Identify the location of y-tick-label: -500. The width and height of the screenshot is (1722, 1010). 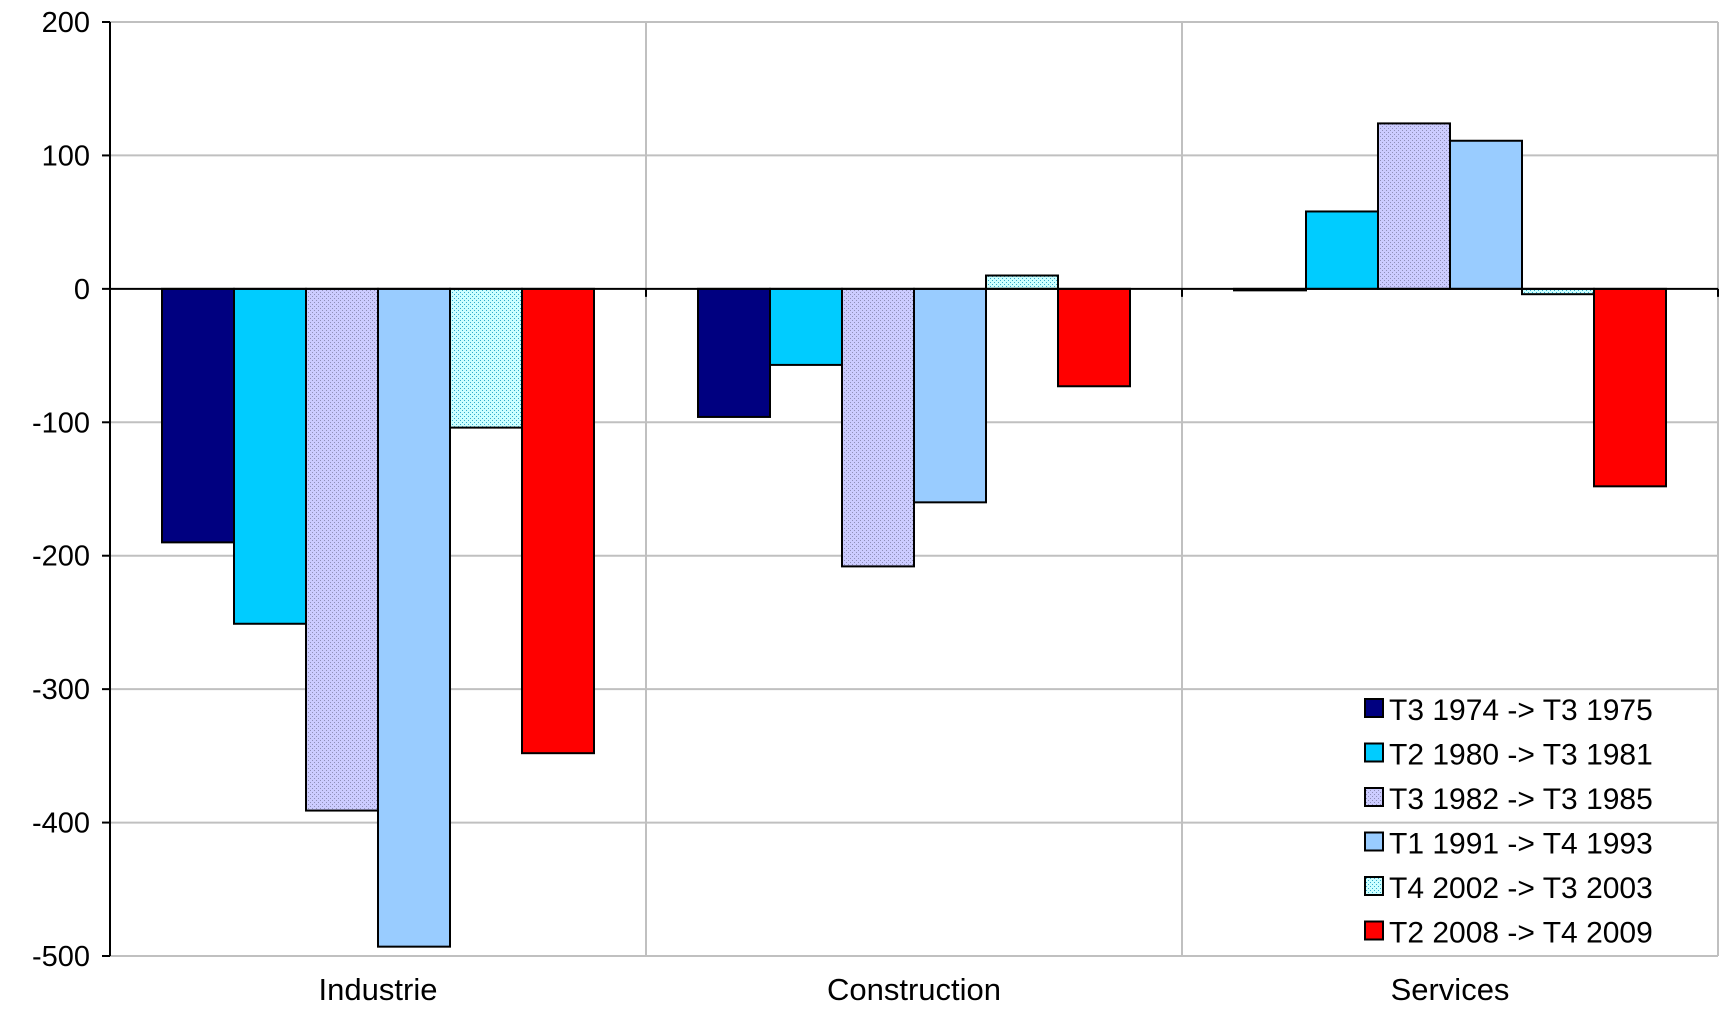
(61, 957).